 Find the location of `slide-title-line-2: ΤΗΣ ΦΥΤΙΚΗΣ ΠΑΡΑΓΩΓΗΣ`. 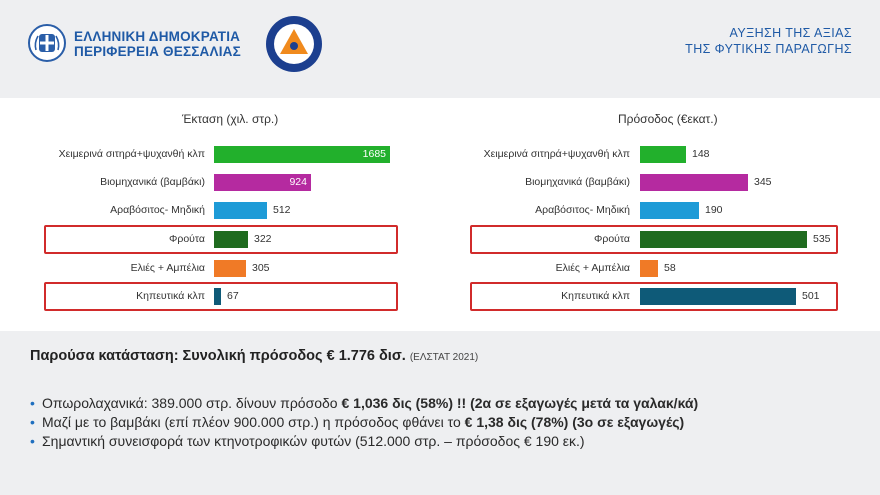

slide-title-line-2: ΤΗΣ ΦΥΤΙΚΗΣ ΠΑΡΑΓΩΓΗΣ is located at coordinates (768, 49).